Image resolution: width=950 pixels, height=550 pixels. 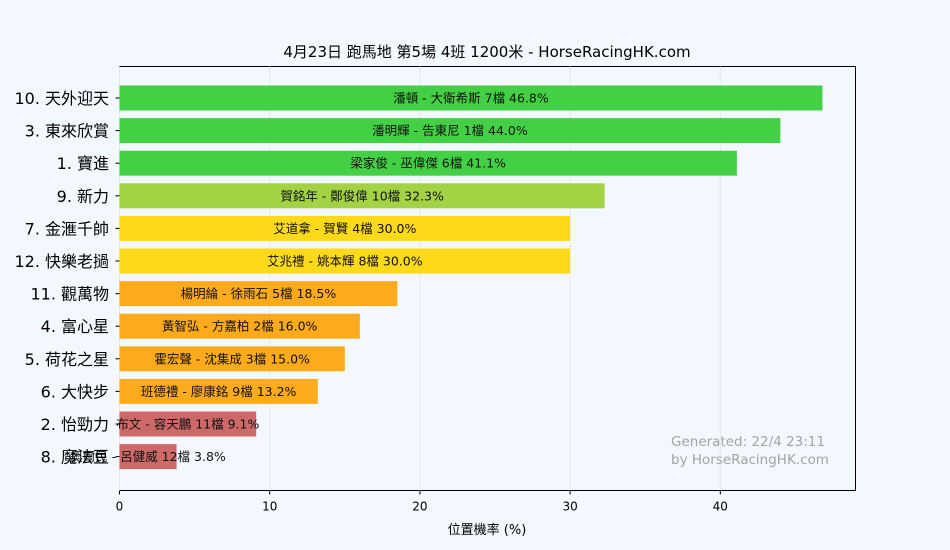 What do you see at coordinates (83, 163) in the screenshot?
I see `category-label: 1. 寶進` at bounding box center [83, 163].